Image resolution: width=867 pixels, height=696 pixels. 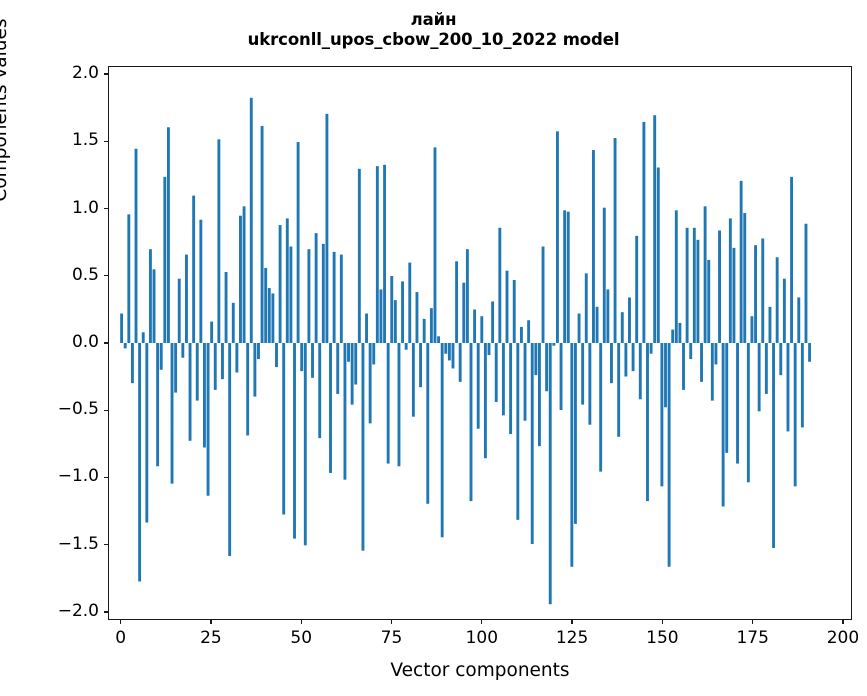 What do you see at coordinates (5, 110) in the screenshot?
I see `y-axis-label: Components values` at bounding box center [5, 110].